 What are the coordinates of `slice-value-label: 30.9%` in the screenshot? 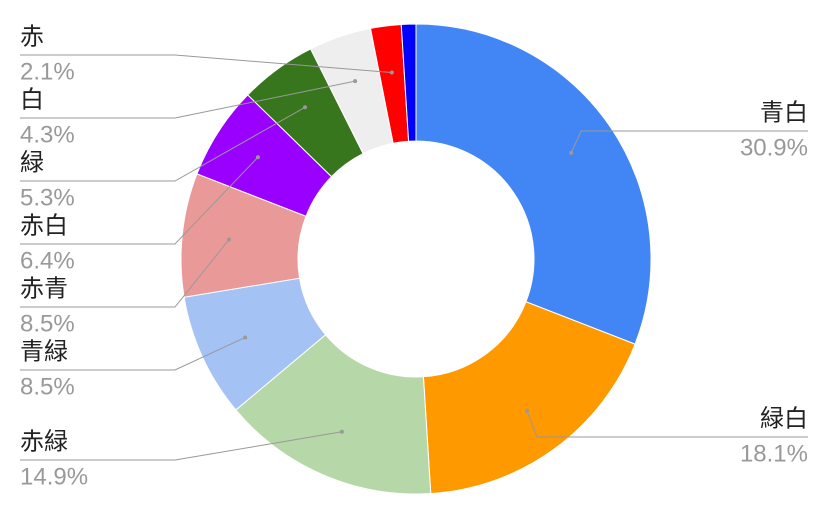 It's located at (774, 147).